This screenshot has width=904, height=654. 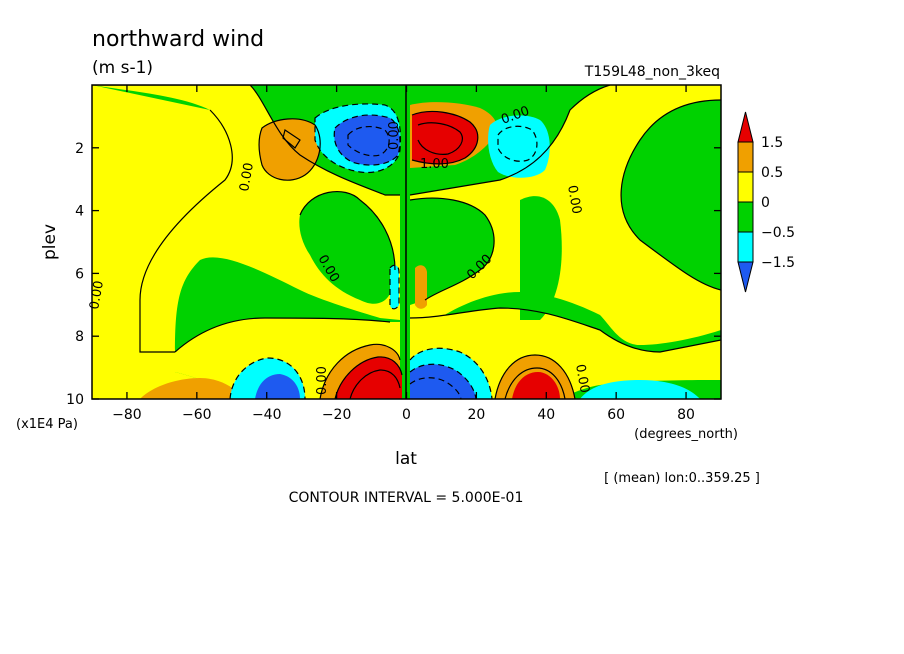 I want to click on contour-zero-f, so click(x=452, y=249).